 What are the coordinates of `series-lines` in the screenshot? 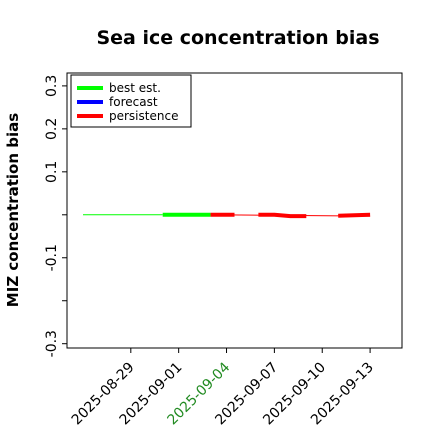 It's located at (227, 215).